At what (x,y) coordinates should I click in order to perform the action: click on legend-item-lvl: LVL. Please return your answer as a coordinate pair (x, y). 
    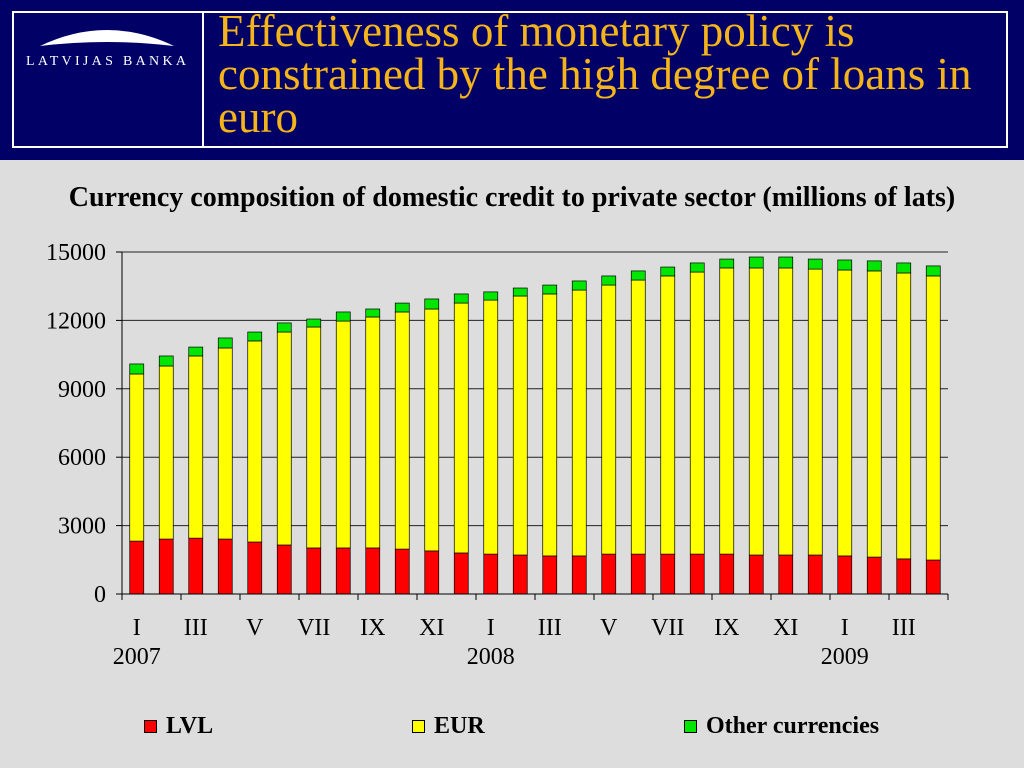
    Looking at the image, I should click on (178, 726).